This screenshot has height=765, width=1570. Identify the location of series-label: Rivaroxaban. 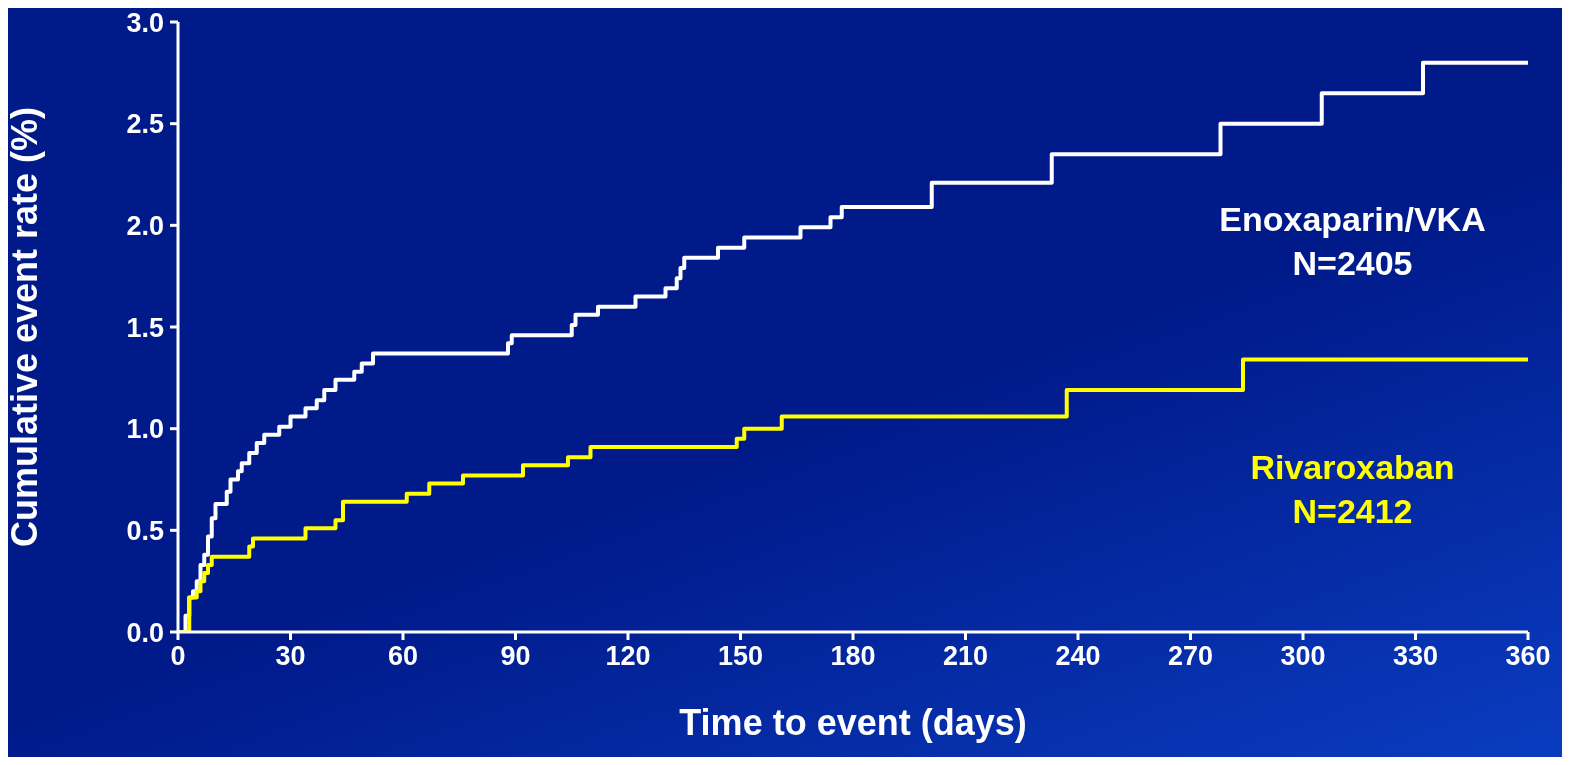
(1352, 468).